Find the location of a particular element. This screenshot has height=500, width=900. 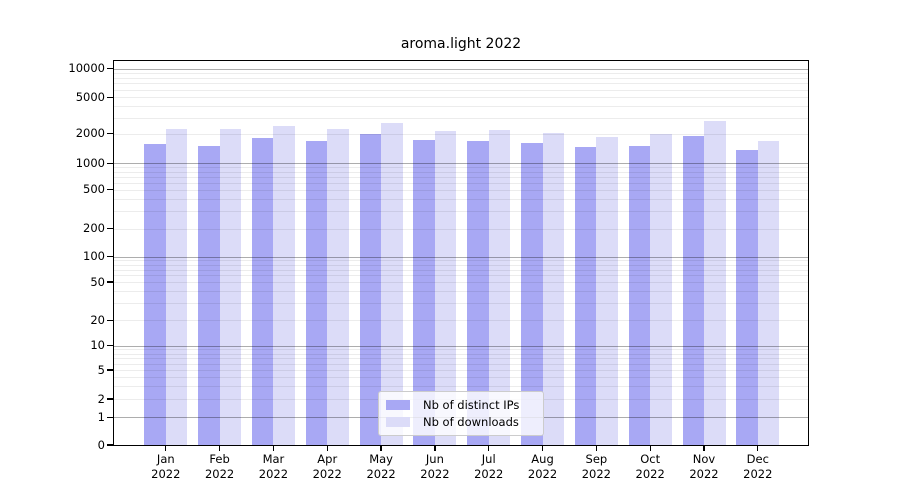

x-tick-label-mar: Mar 2022 is located at coordinates (273, 466).